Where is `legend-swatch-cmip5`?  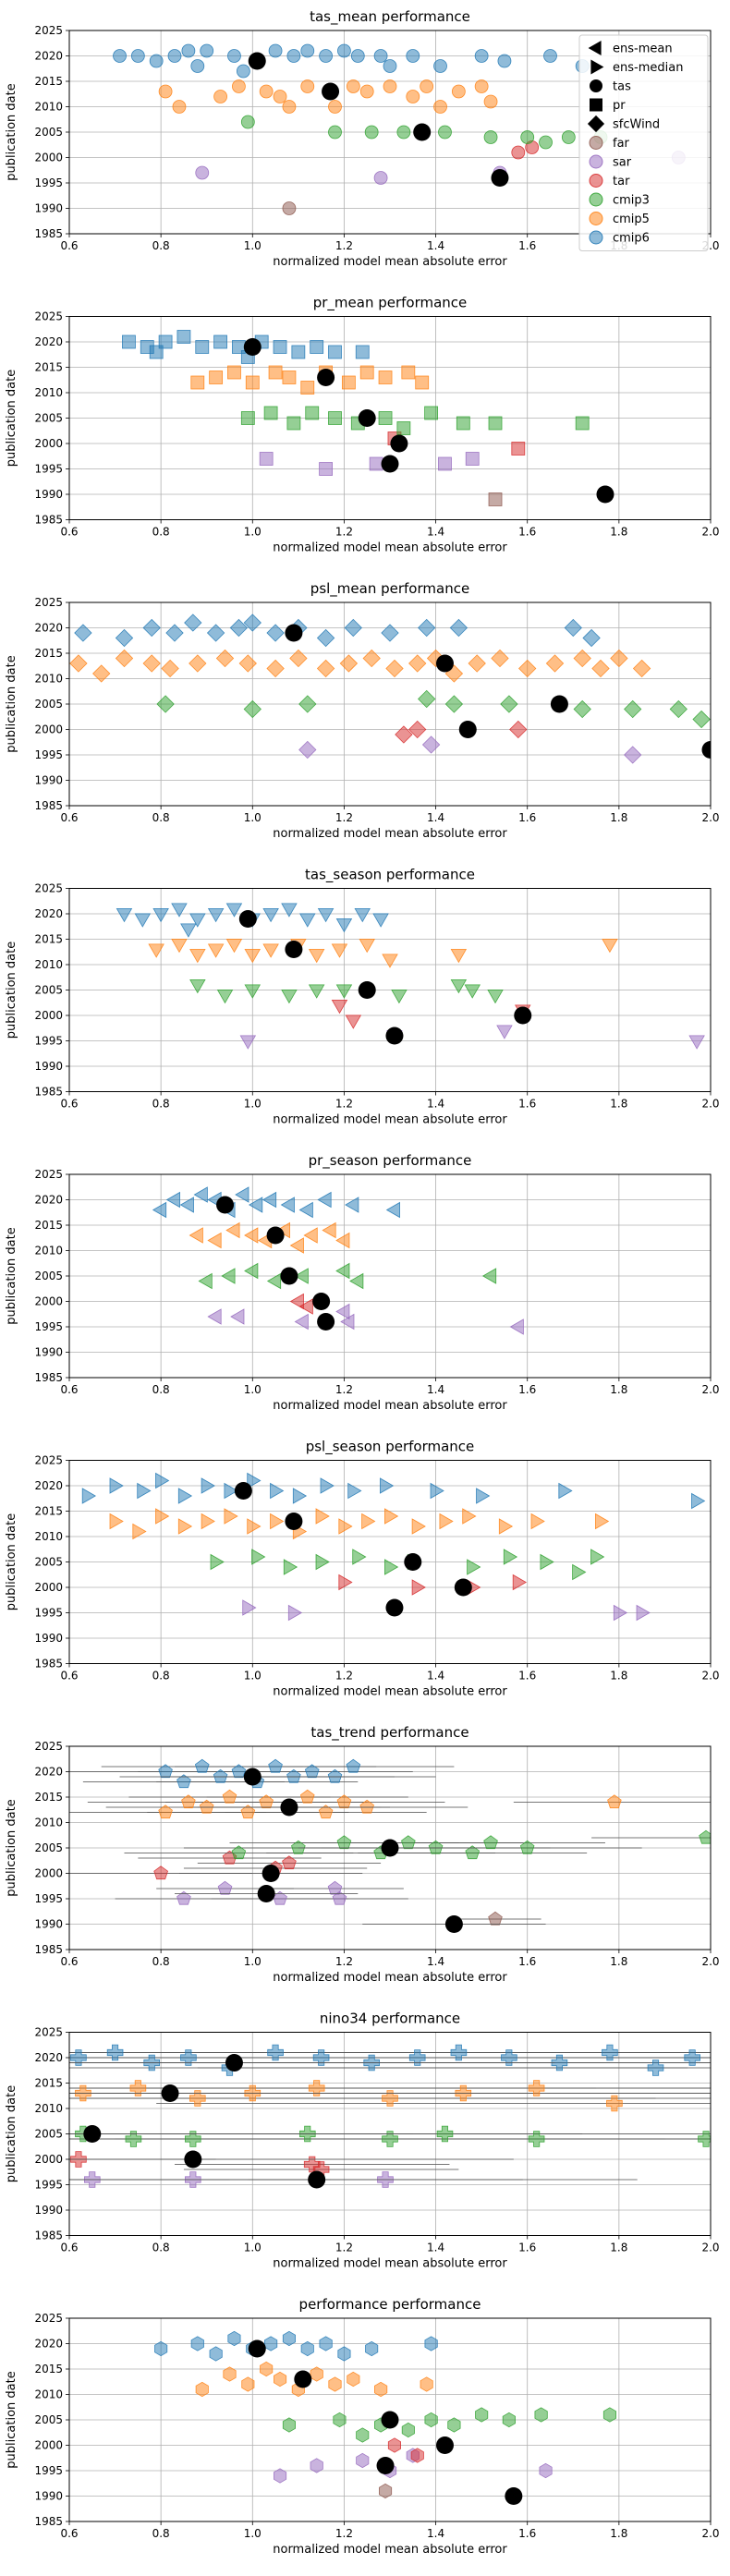
legend-swatch-cmip5 is located at coordinates (596, 218).